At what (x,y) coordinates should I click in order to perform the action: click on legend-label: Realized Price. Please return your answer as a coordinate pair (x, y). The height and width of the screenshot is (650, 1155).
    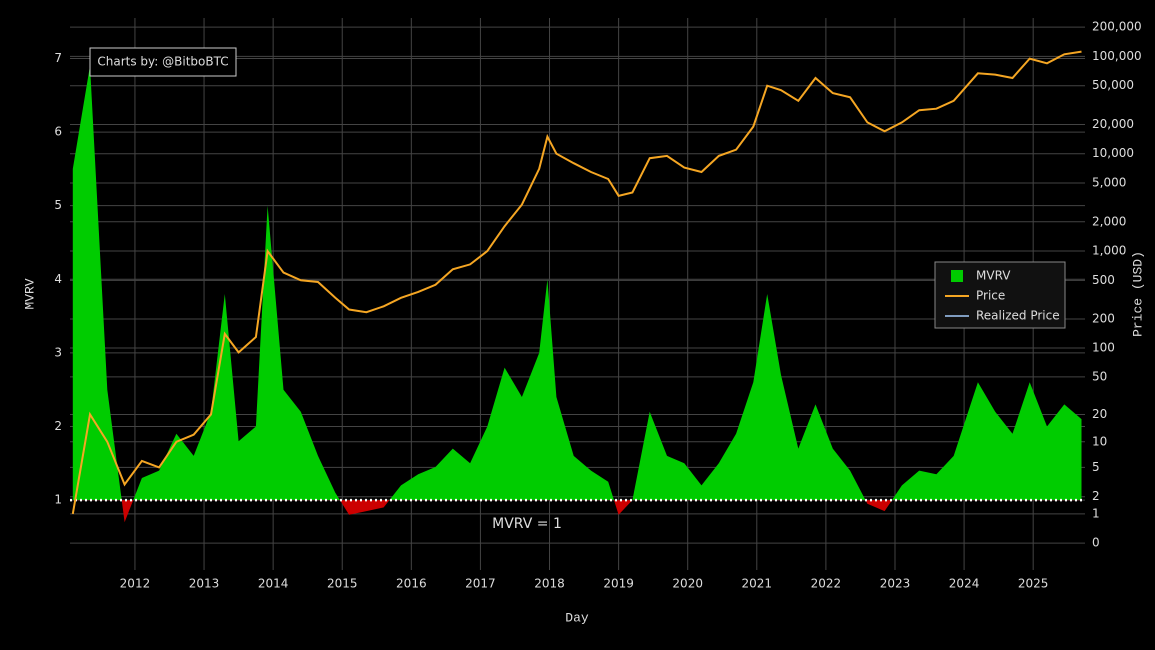
    Looking at the image, I should click on (1018, 316).